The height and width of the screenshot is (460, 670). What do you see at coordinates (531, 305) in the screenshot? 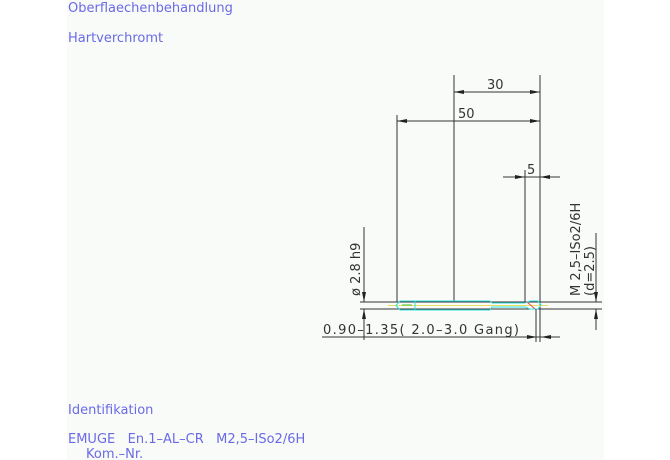
I see `thread-mark` at bounding box center [531, 305].